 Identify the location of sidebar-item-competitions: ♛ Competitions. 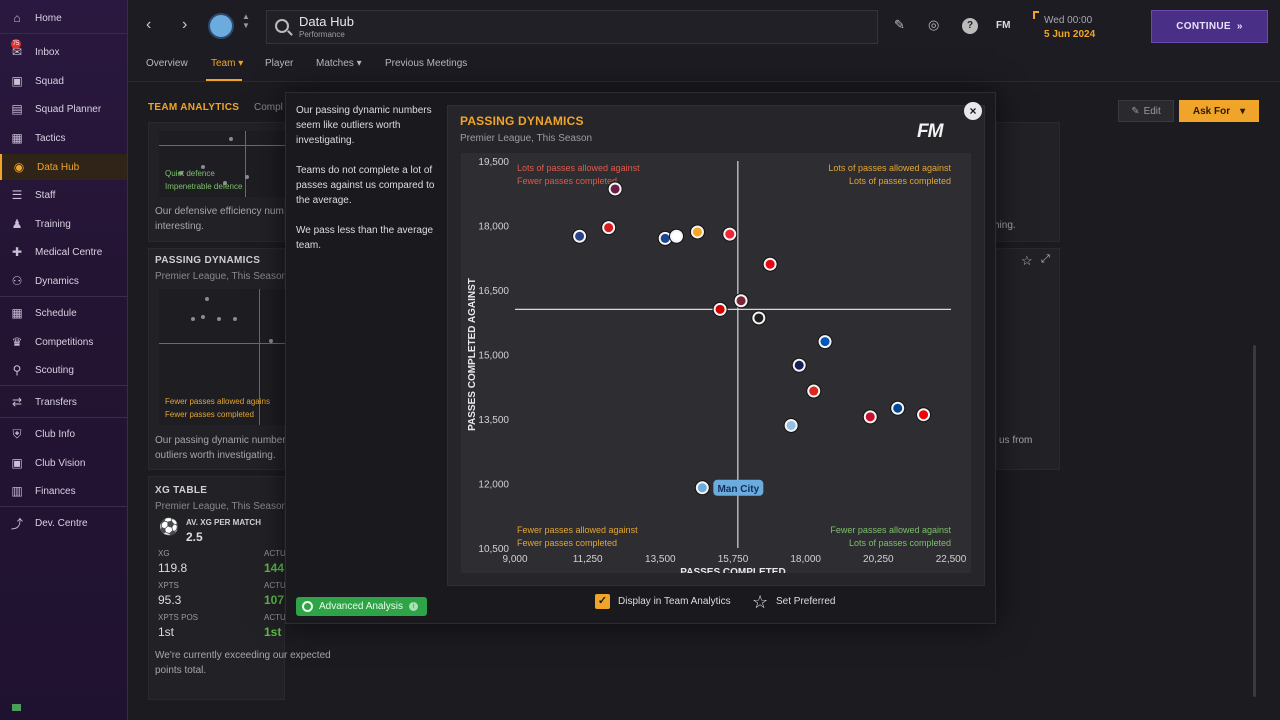
(63, 342).